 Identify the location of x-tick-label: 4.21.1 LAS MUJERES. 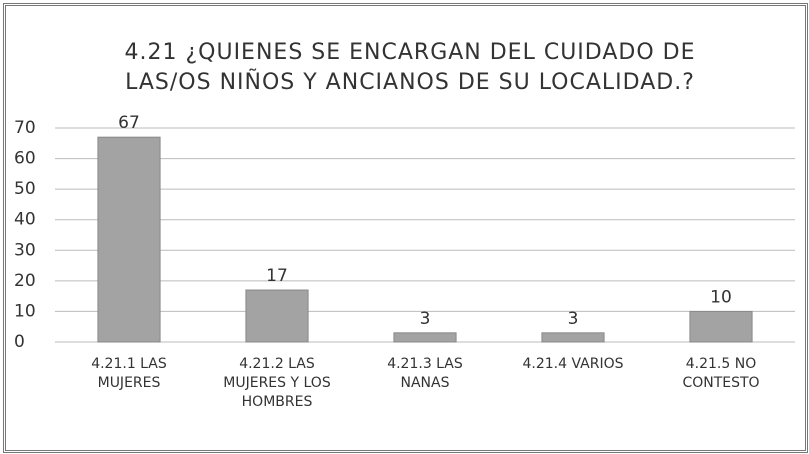
(129, 373).